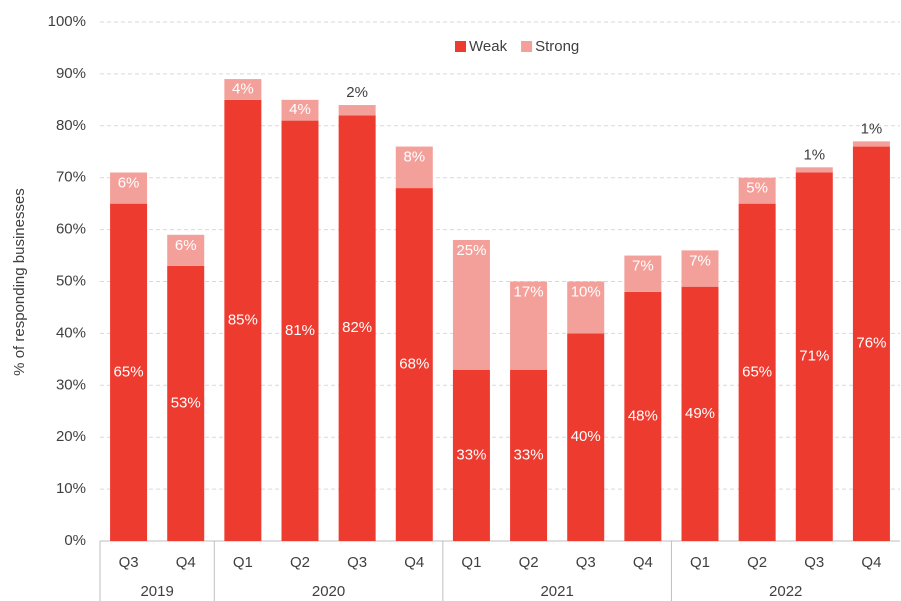 The width and height of the screenshot is (901, 601). Describe the element at coordinates (785, 591) in the screenshot. I see `year-label: 2022` at that location.